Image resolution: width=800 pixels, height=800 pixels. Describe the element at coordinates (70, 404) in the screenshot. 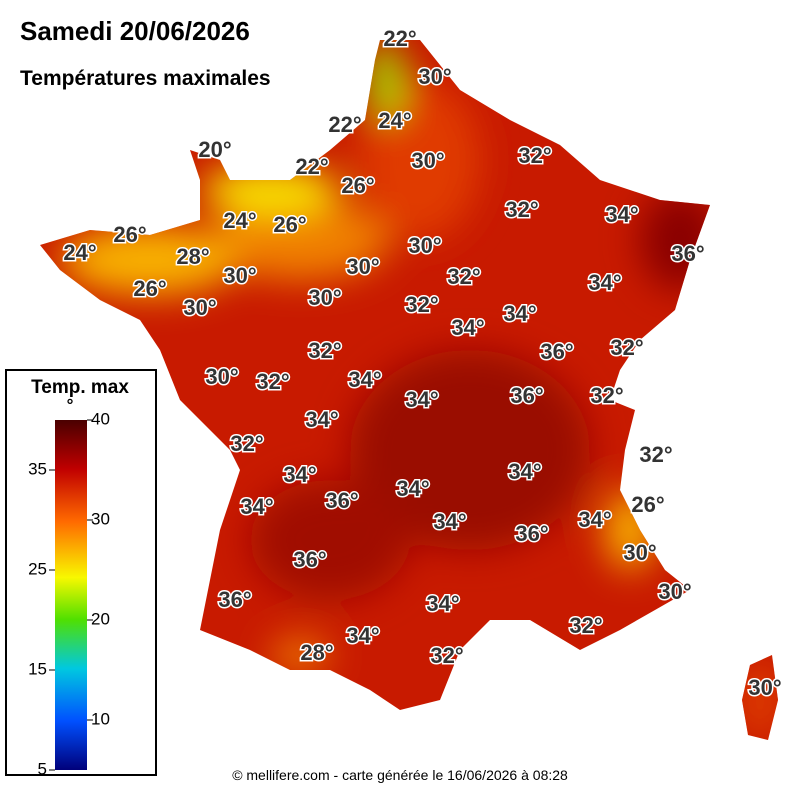

I see `legend-unit: °` at that location.